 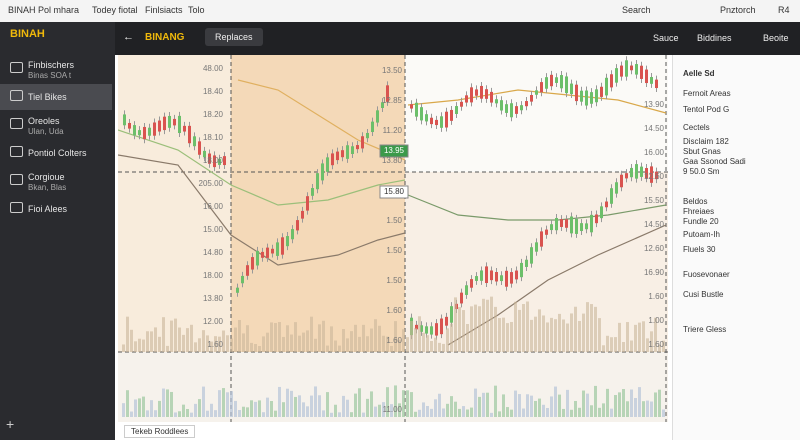 What do you see at coordinates (701, 234) in the screenshot?
I see `panel-item: Putoam-Ih` at bounding box center [701, 234].